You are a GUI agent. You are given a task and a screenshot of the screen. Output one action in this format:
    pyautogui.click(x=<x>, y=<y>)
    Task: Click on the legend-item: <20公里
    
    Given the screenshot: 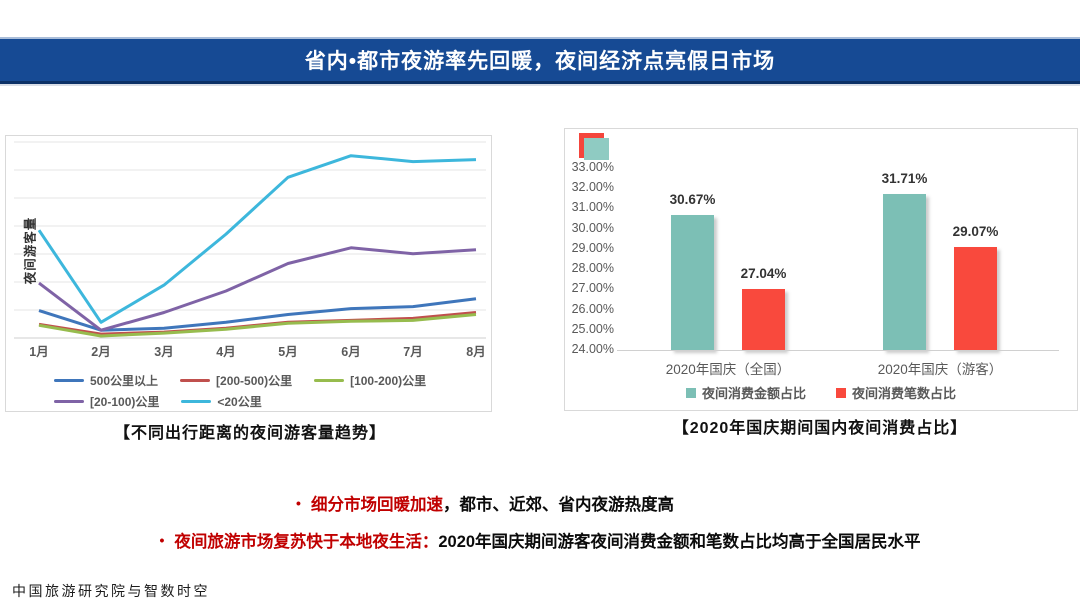 What is the action you would take?
    pyautogui.click(x=221, y=401)
    